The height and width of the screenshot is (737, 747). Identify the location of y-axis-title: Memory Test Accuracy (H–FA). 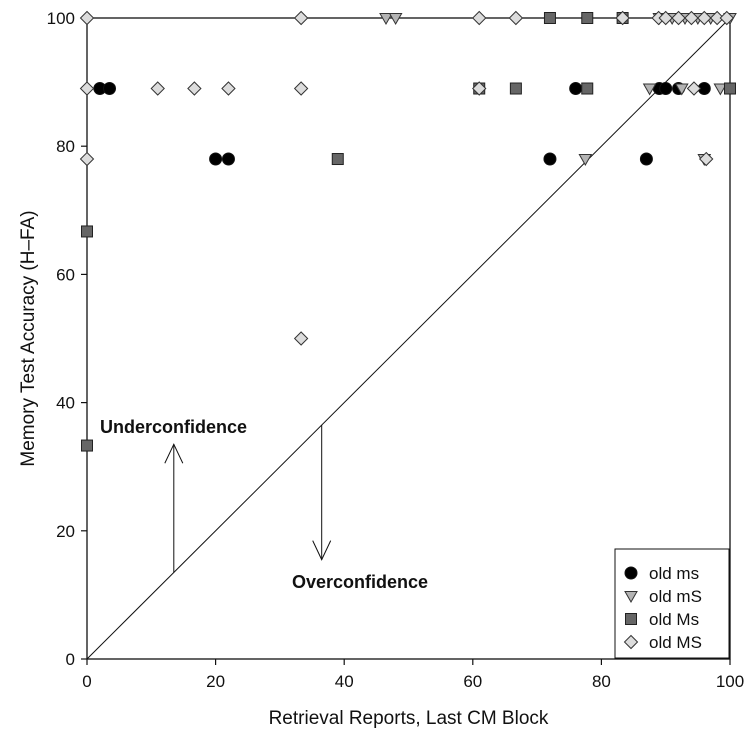
(28, 338).